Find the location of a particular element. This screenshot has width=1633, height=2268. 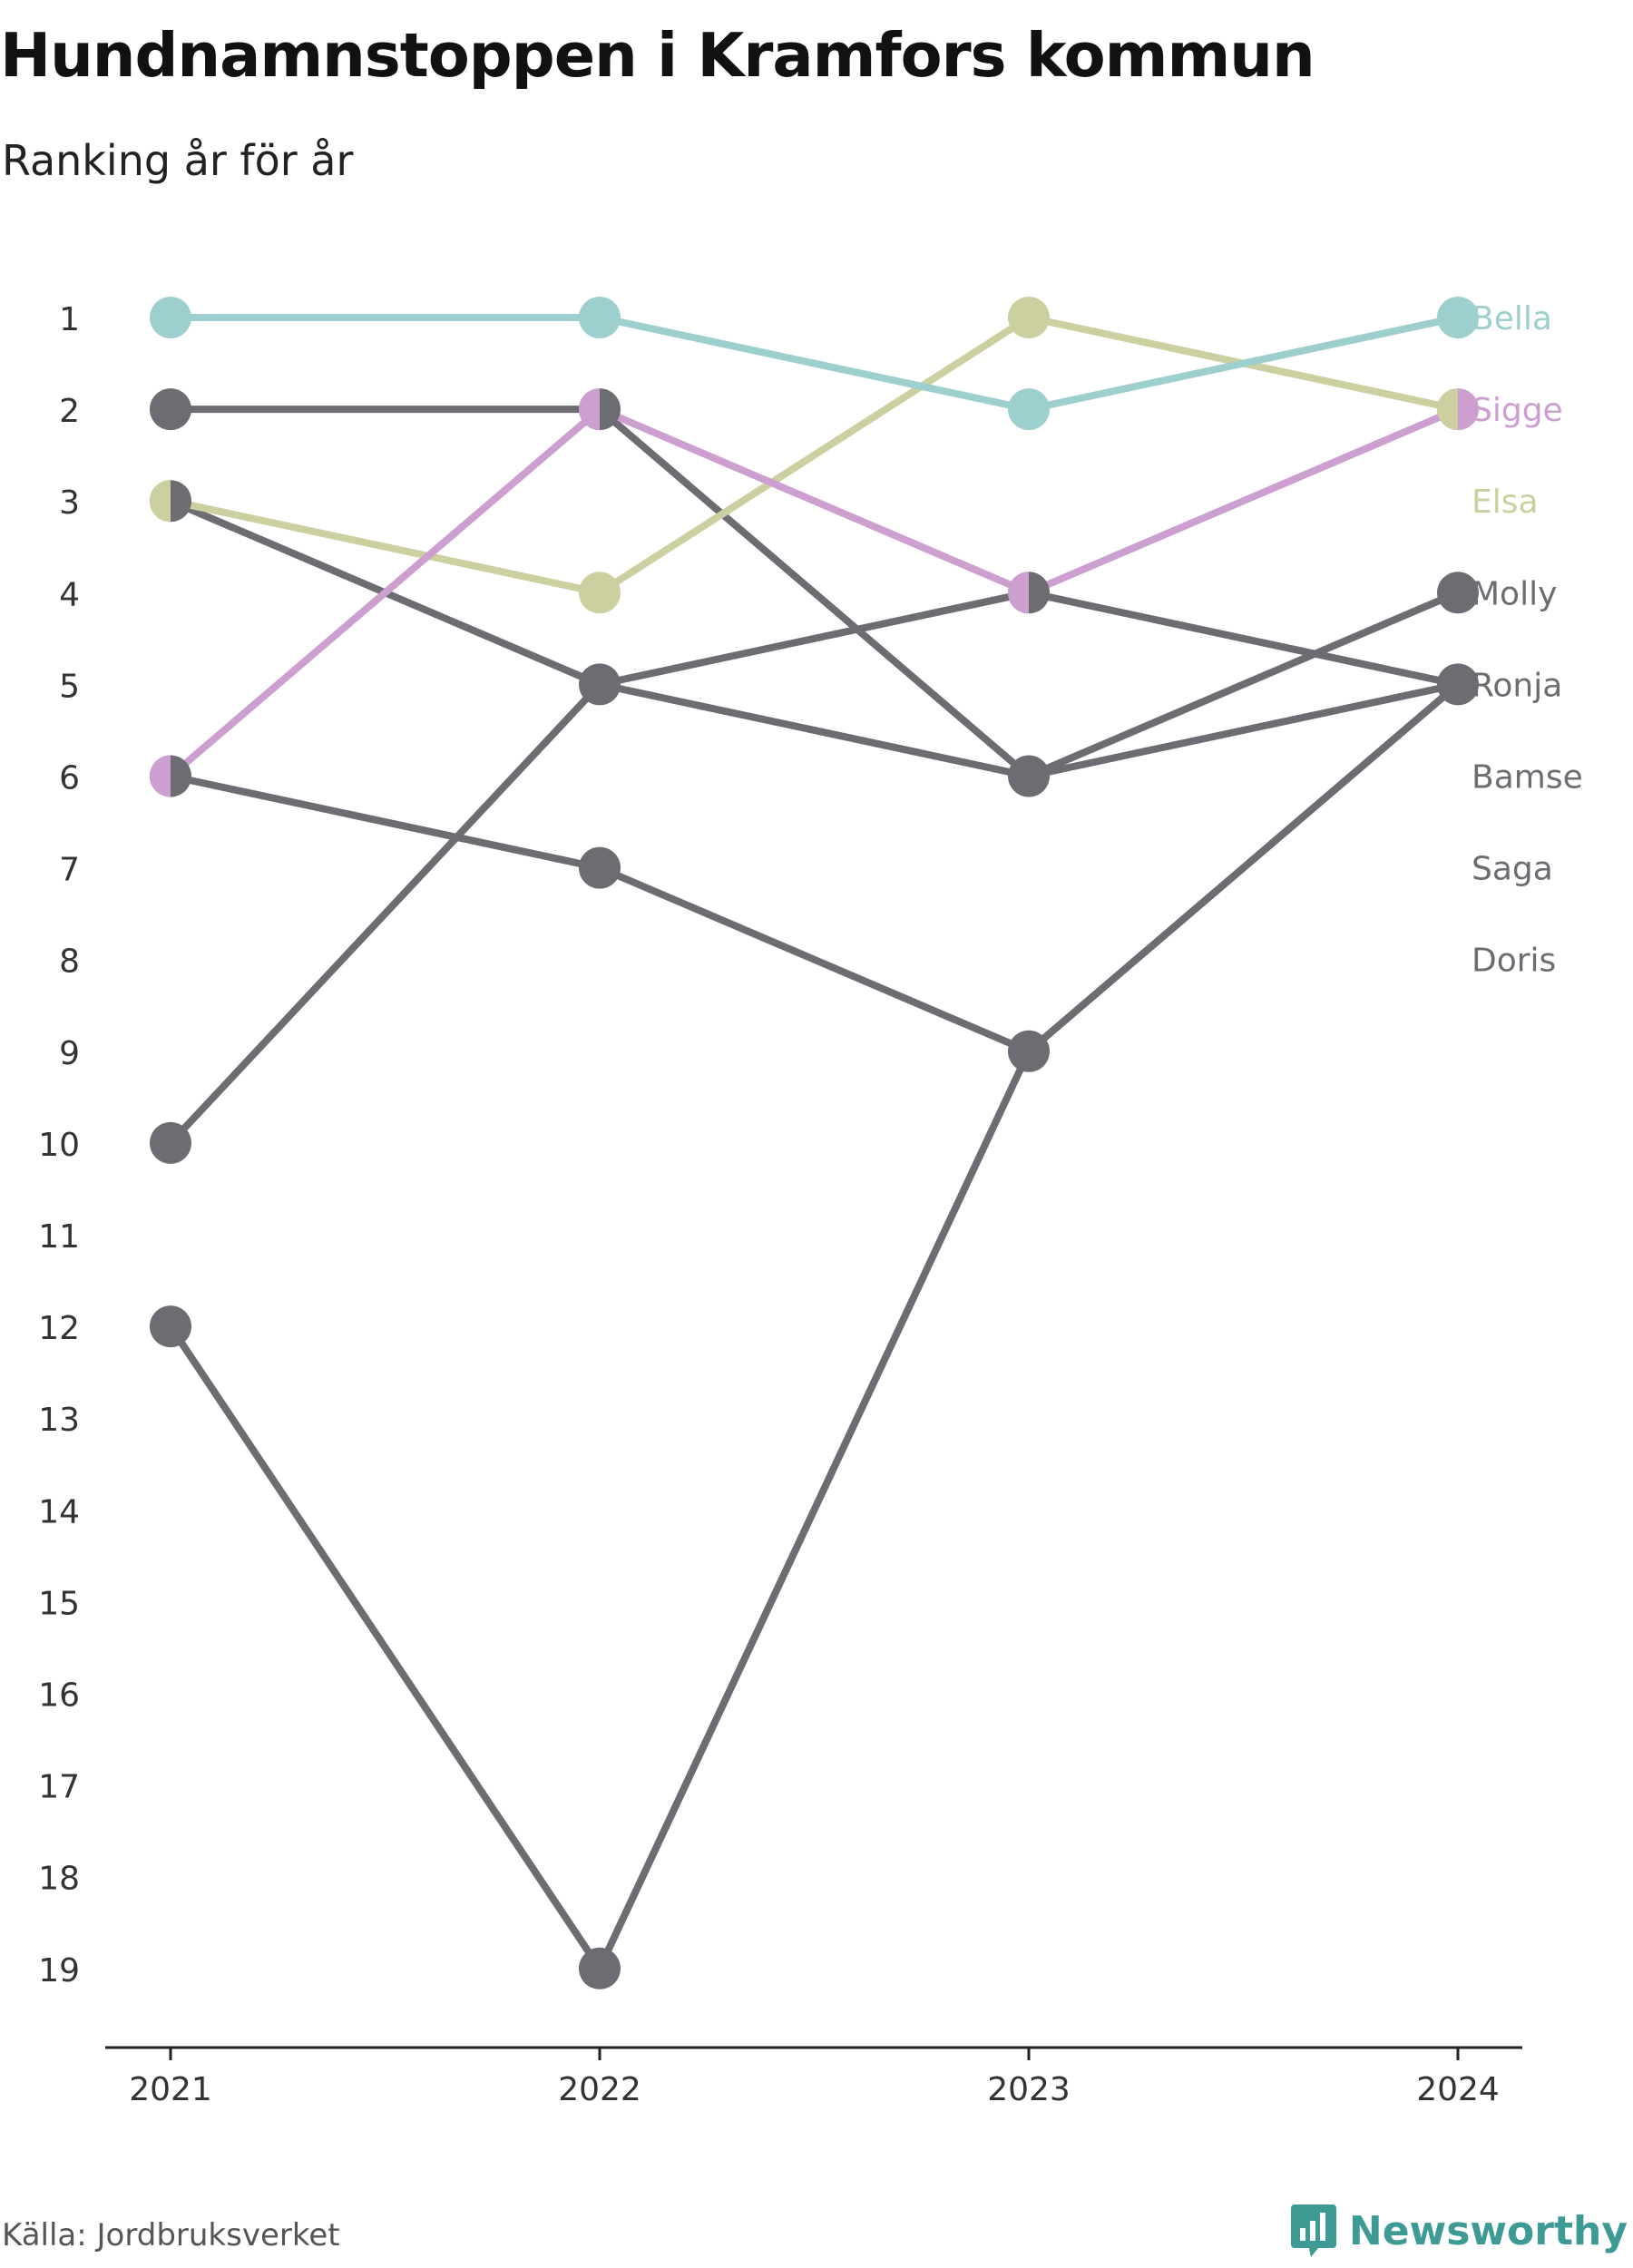

y-tick-label-3: 3 is located at coordinates (69, 503).